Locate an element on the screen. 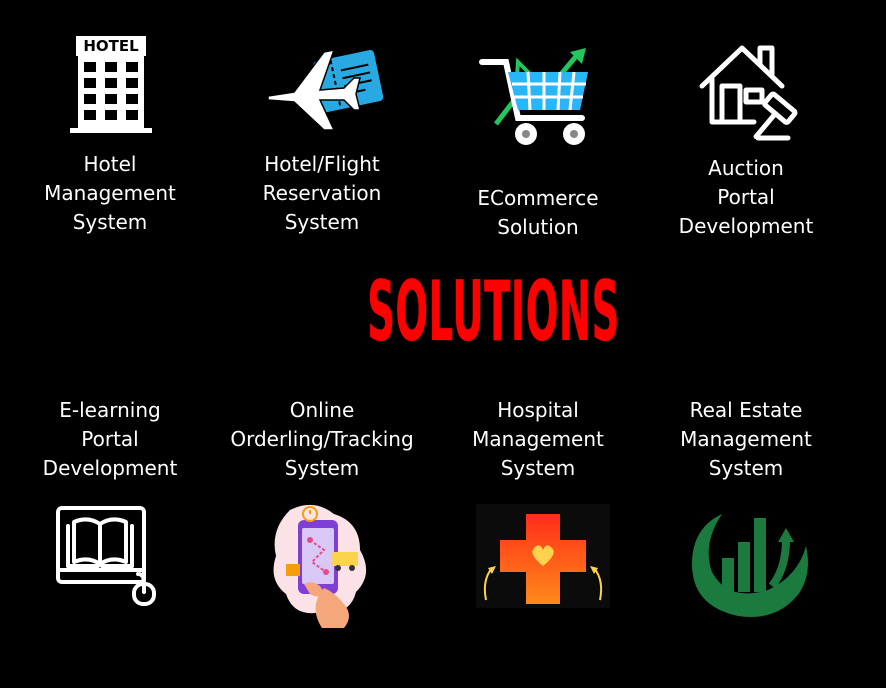 The height and width of the screenshot is (688, 886). real-estate-growth-icon is located at coordinates (750, 564).